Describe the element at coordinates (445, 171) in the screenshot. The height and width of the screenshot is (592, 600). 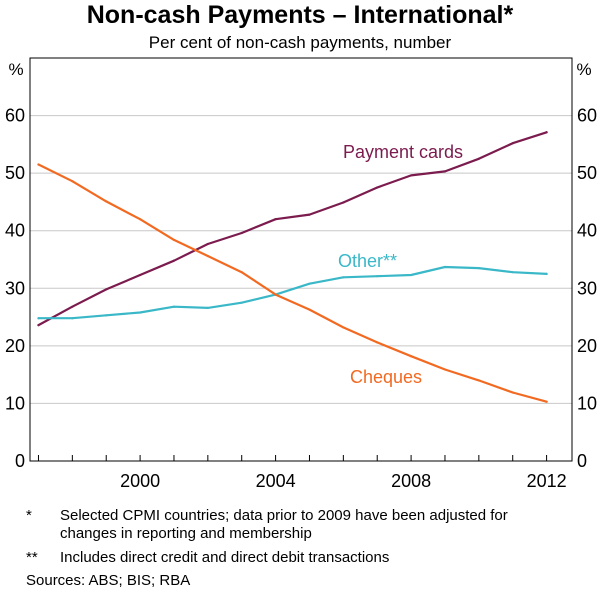
I see `point-payment-cards-2009` at that location.